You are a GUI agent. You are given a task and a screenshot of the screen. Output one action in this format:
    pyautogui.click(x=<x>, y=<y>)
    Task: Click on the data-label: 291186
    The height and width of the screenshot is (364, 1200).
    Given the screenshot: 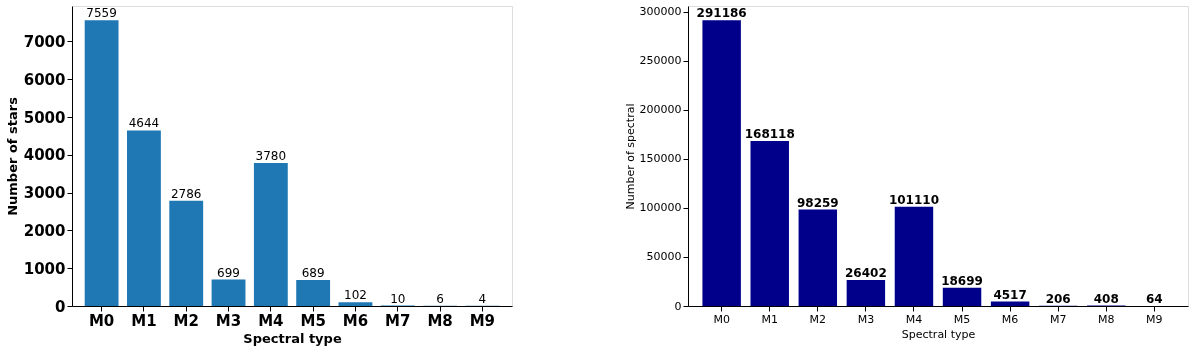 What is the action you would take?
    pyautogui.click(x=721, y=13)
    